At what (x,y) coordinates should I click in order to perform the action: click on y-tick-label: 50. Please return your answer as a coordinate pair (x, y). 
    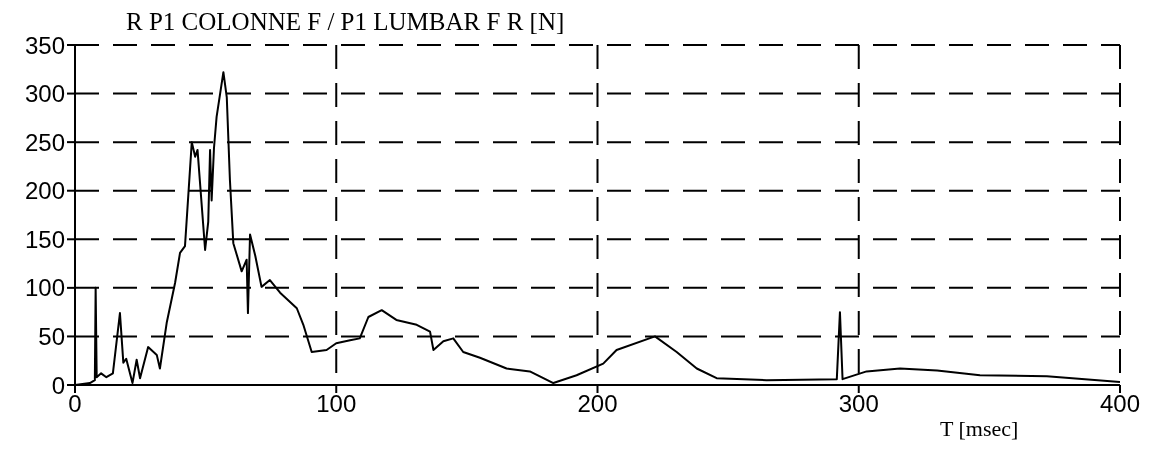
    Looking at the image, I should click on (51, 336).